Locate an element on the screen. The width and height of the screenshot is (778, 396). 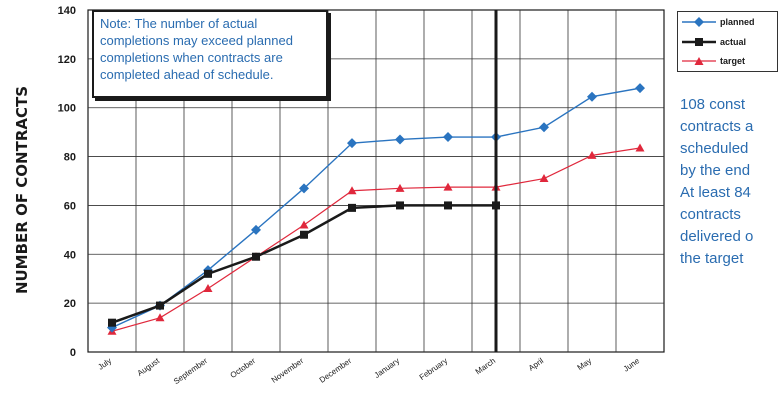
x-tick-label: July is located at coordinates (104, 364).